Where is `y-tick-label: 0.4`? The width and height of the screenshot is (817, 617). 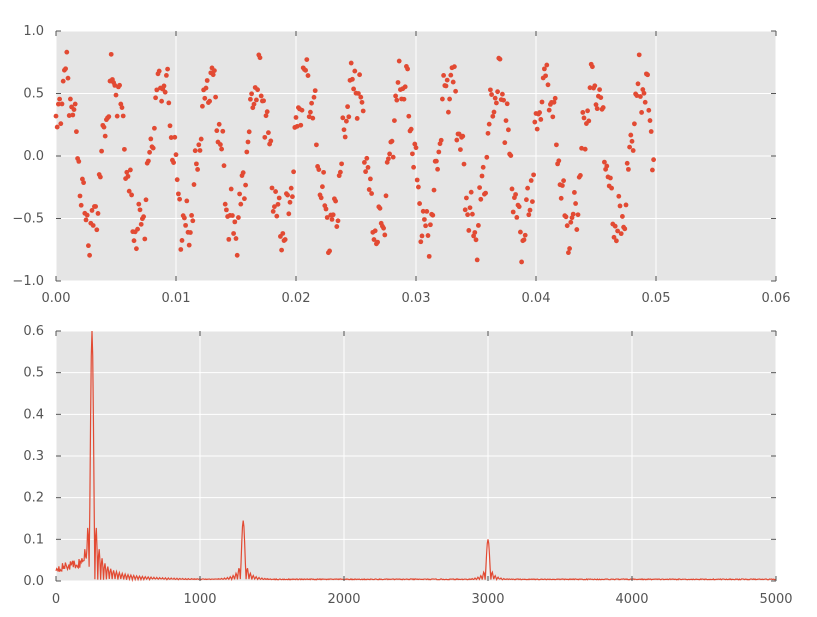
y-tick-label: 0.4 is located at coordinates (33, 414).